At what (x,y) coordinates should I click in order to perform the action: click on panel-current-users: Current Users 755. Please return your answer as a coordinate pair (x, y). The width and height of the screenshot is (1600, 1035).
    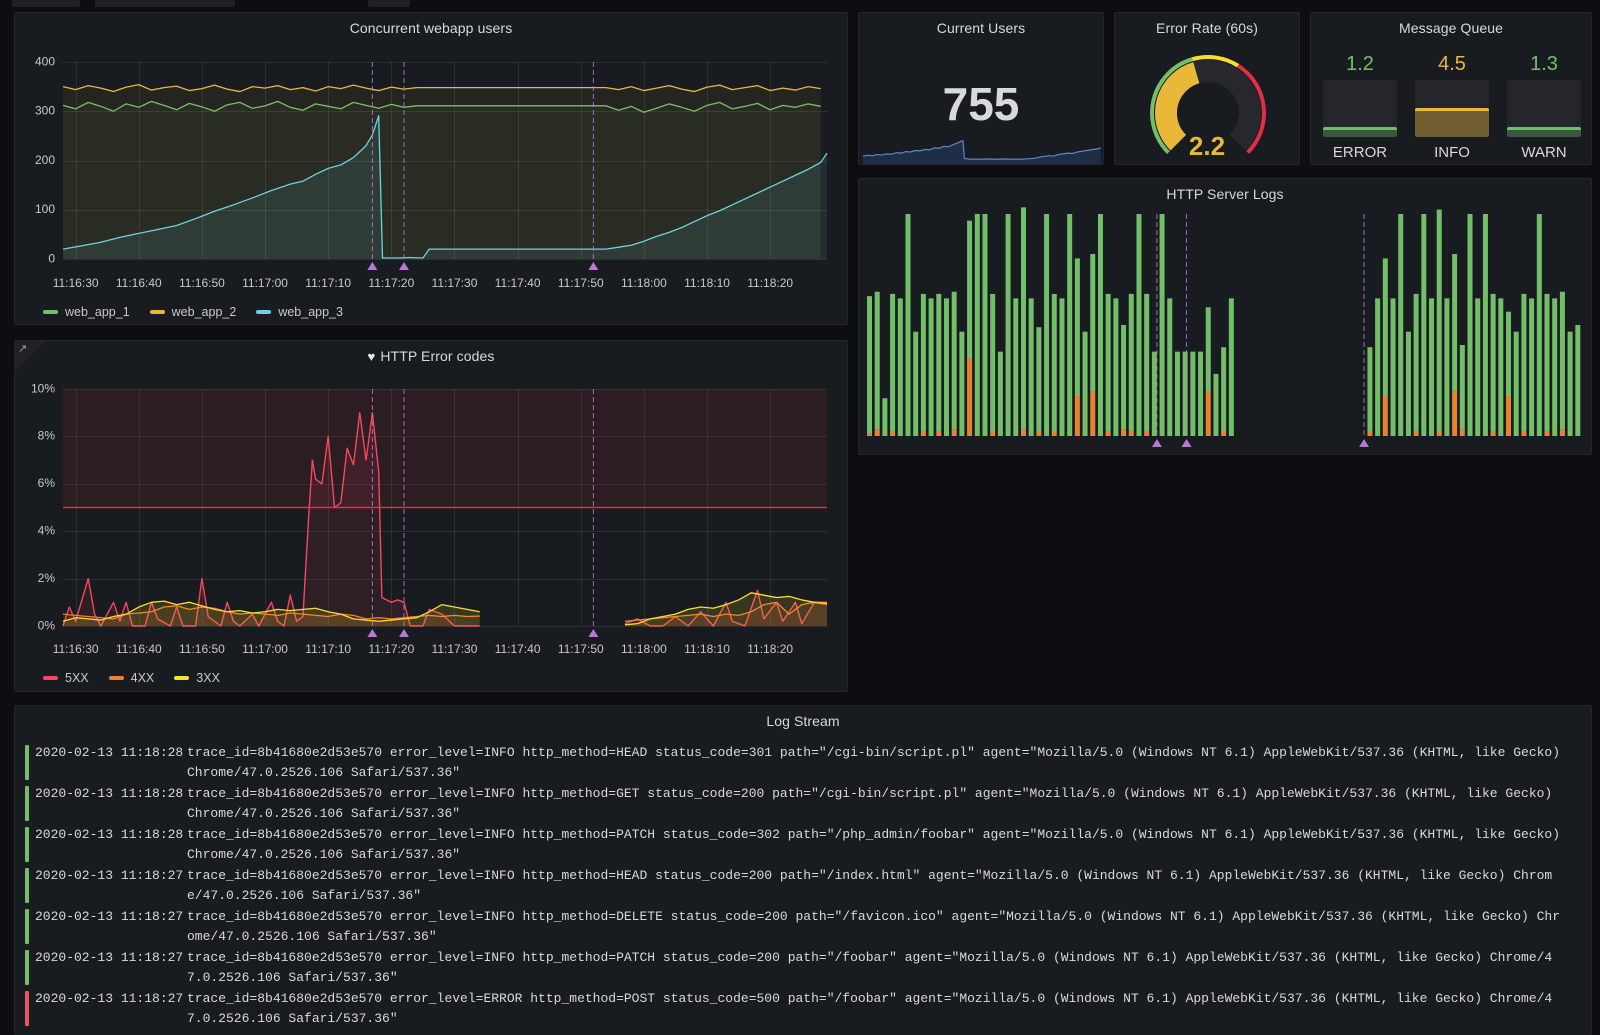
    Looking at the image, I should click on (981, 88).